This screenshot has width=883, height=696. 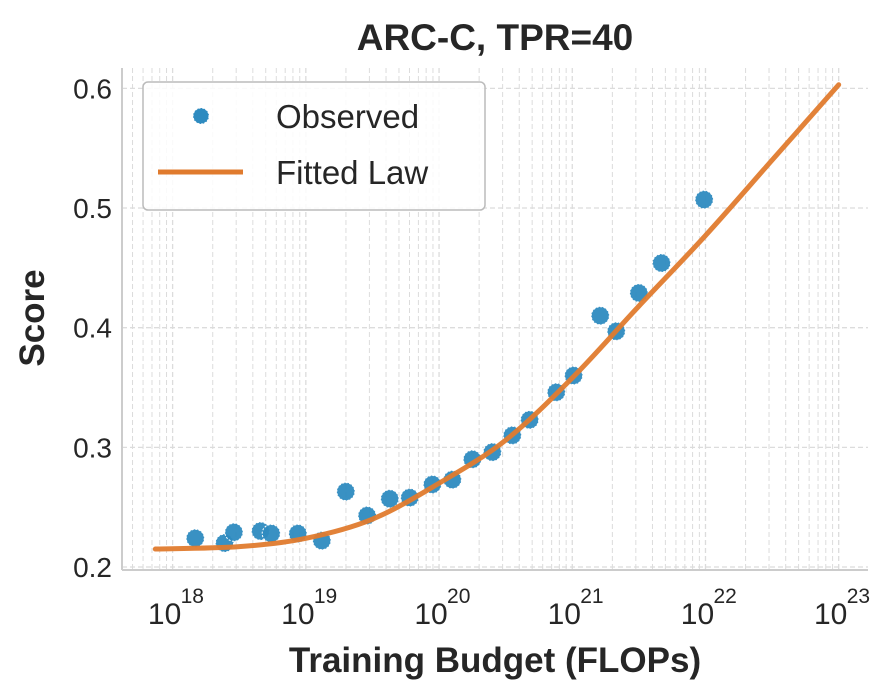 What do you see at coordinates (495, 37) in the screenshot?
I see `chart-title: ARC-C, TPR=40` at bounding box center [495, 37].